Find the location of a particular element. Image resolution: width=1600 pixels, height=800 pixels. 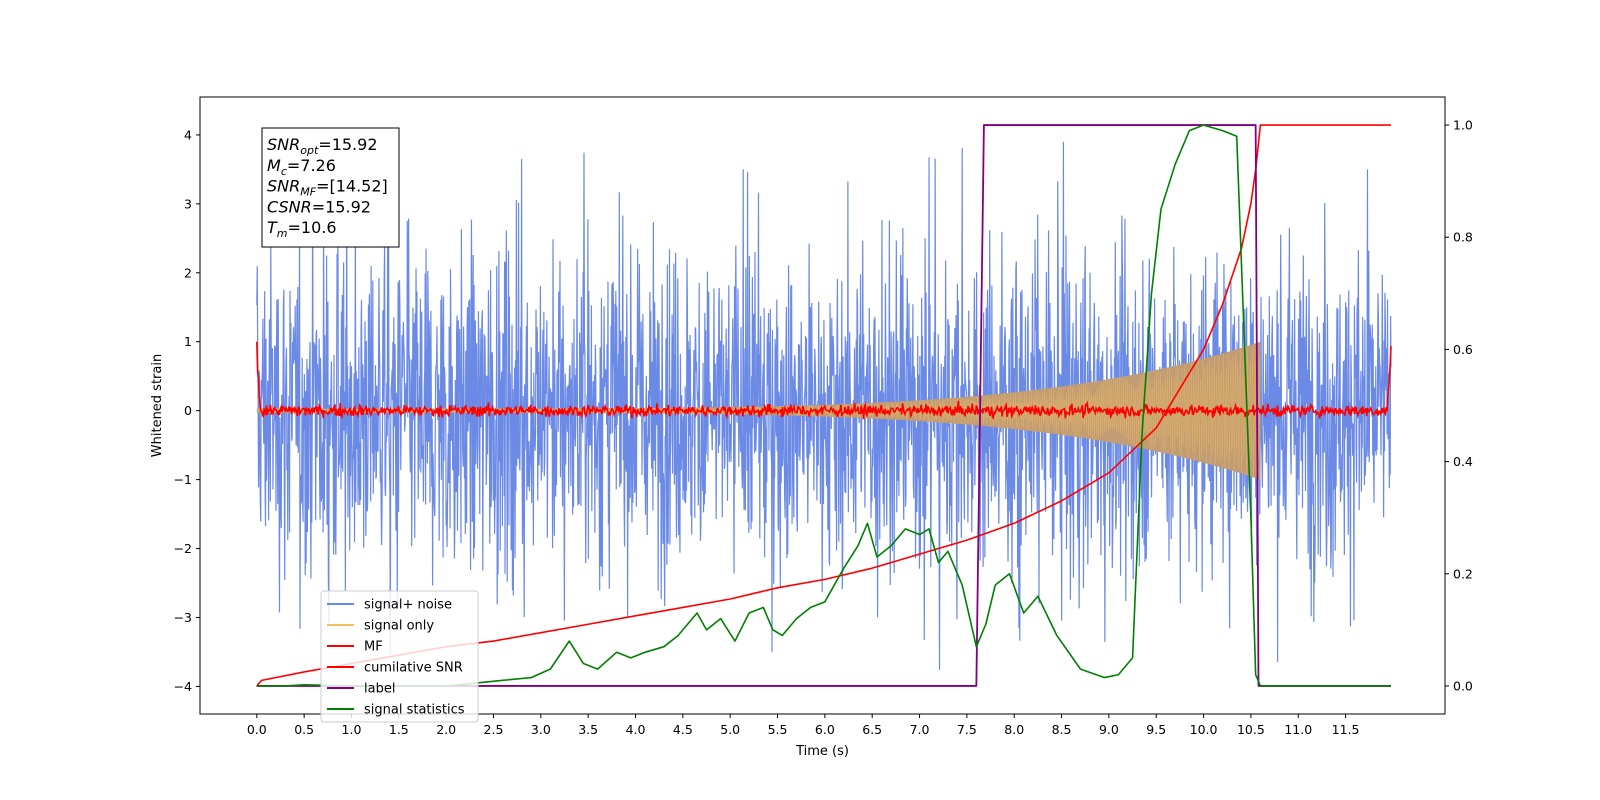

annotation-frame is located at coordinates (330, 187).